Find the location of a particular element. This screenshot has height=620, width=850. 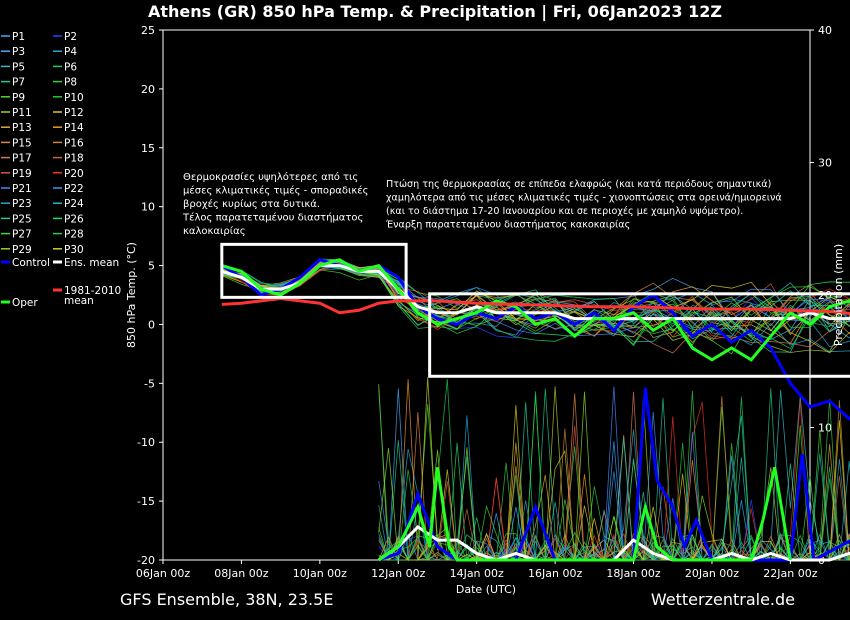

legend-item: P12 is located at coordinates (68, 113).